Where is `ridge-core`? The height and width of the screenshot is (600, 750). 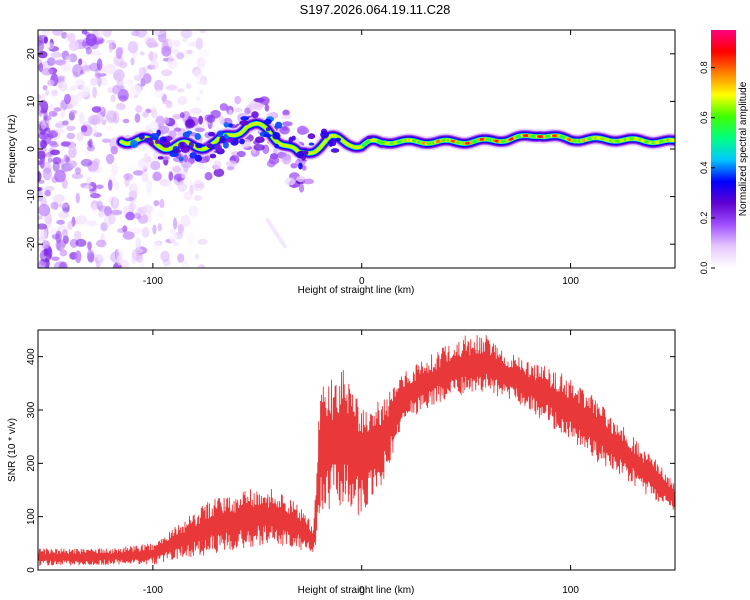
ridge-core is located at coordinates (368, 141).